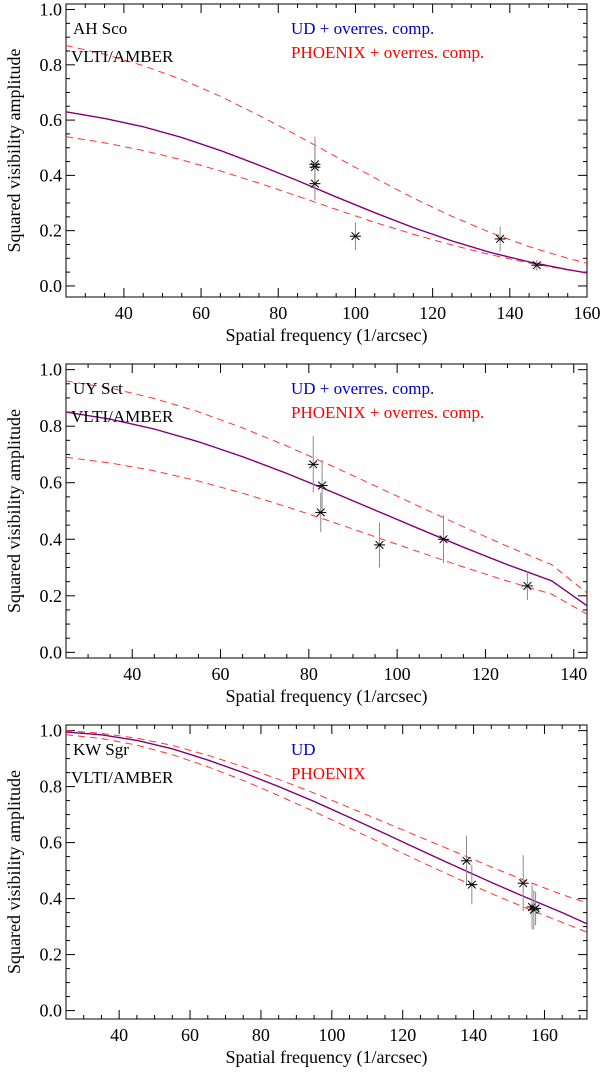  I want to click on star-name: AH Sco, so click(100, 28).